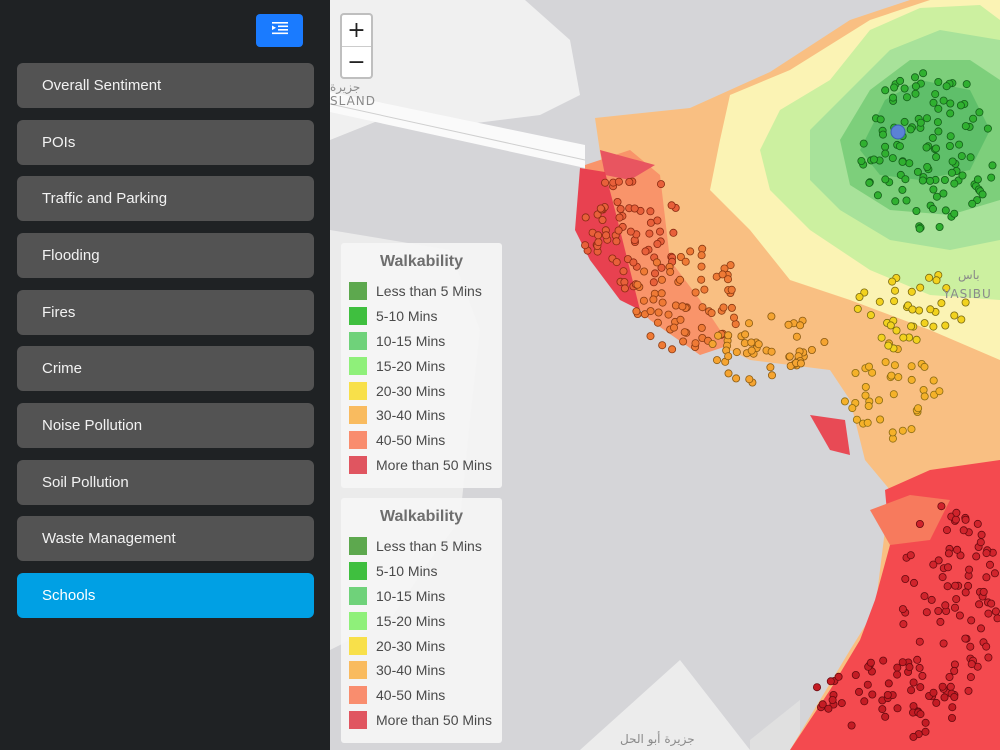 Image resolution: width=1000 pixels, height=750 pixels. Describe the element at coordinates (165, 85) in the screenshot. I see `sidebar-item-overall-sentiment: Overall Sentiment` at that location.